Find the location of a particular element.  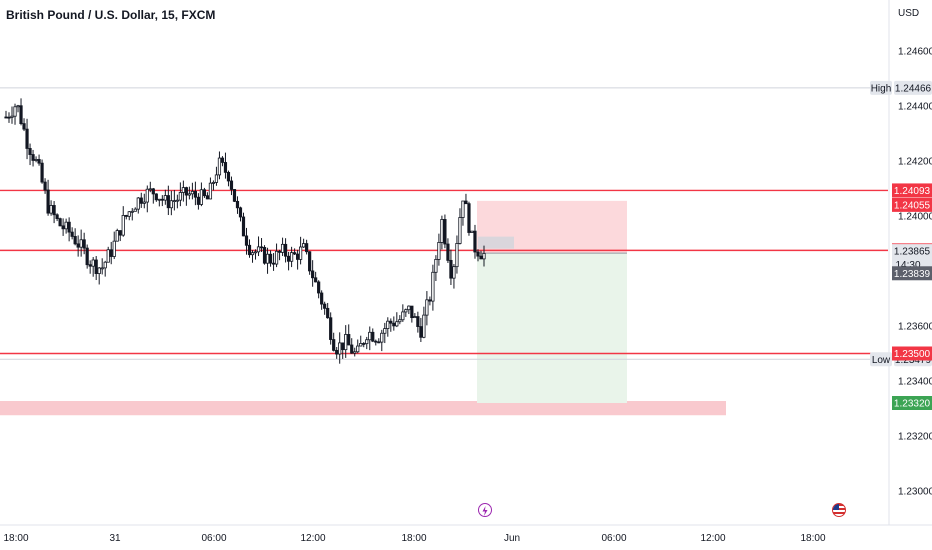

high-value-label-bg is located at coordinates (913, 87).